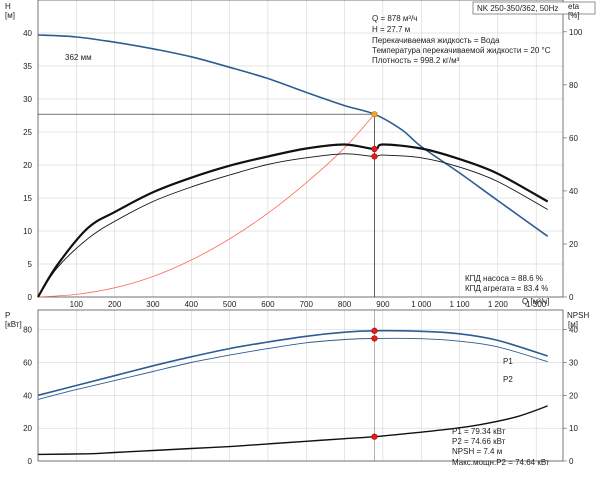 The width and height of the screenshot is (600, 479). What do you see at coordinates (345, 304) in the screenshot?
I see `x-tick-label: 800` at bounding box center [345, 304].